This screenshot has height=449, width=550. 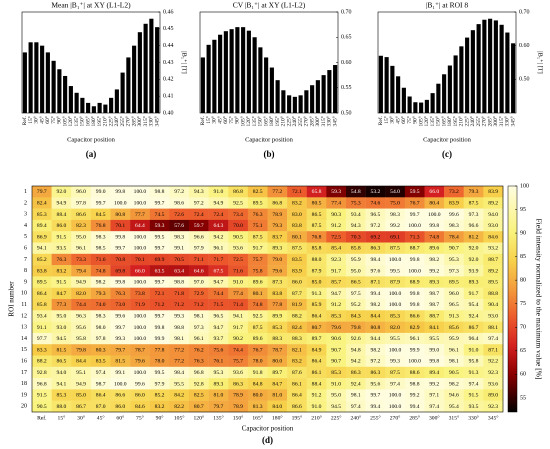 I want to click on cell-label: 54.8, so click(x=356, y=192).